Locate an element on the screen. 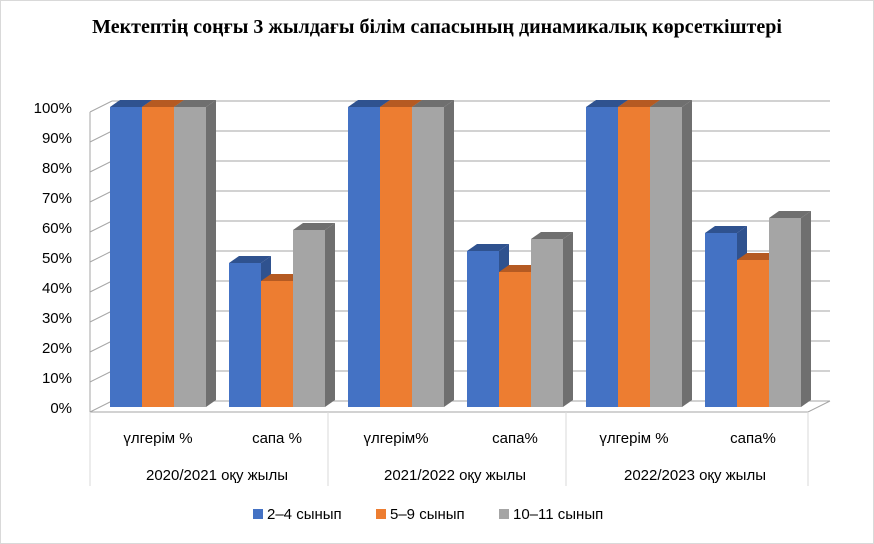 Image resolution: width=874 pixels, height=544 pixels. category-label: сапа % is located at coordinates (277, 438).